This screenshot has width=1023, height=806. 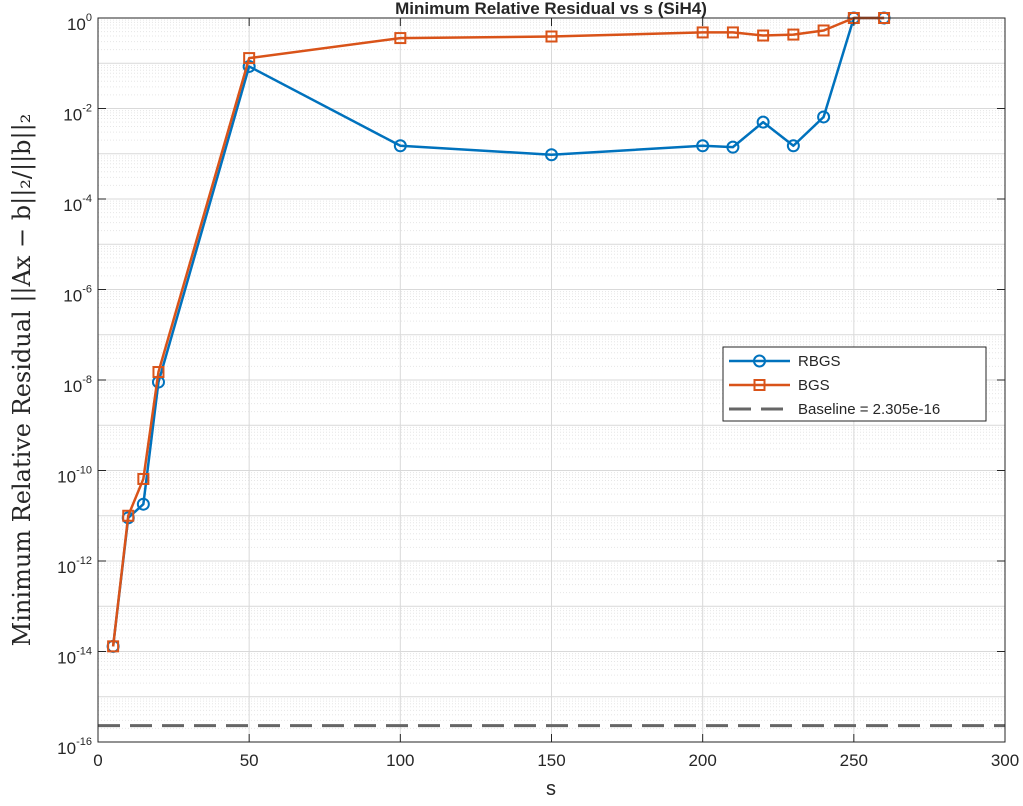 I want to click on y-tick-label: 10⁰, so click(x=79, y=23).